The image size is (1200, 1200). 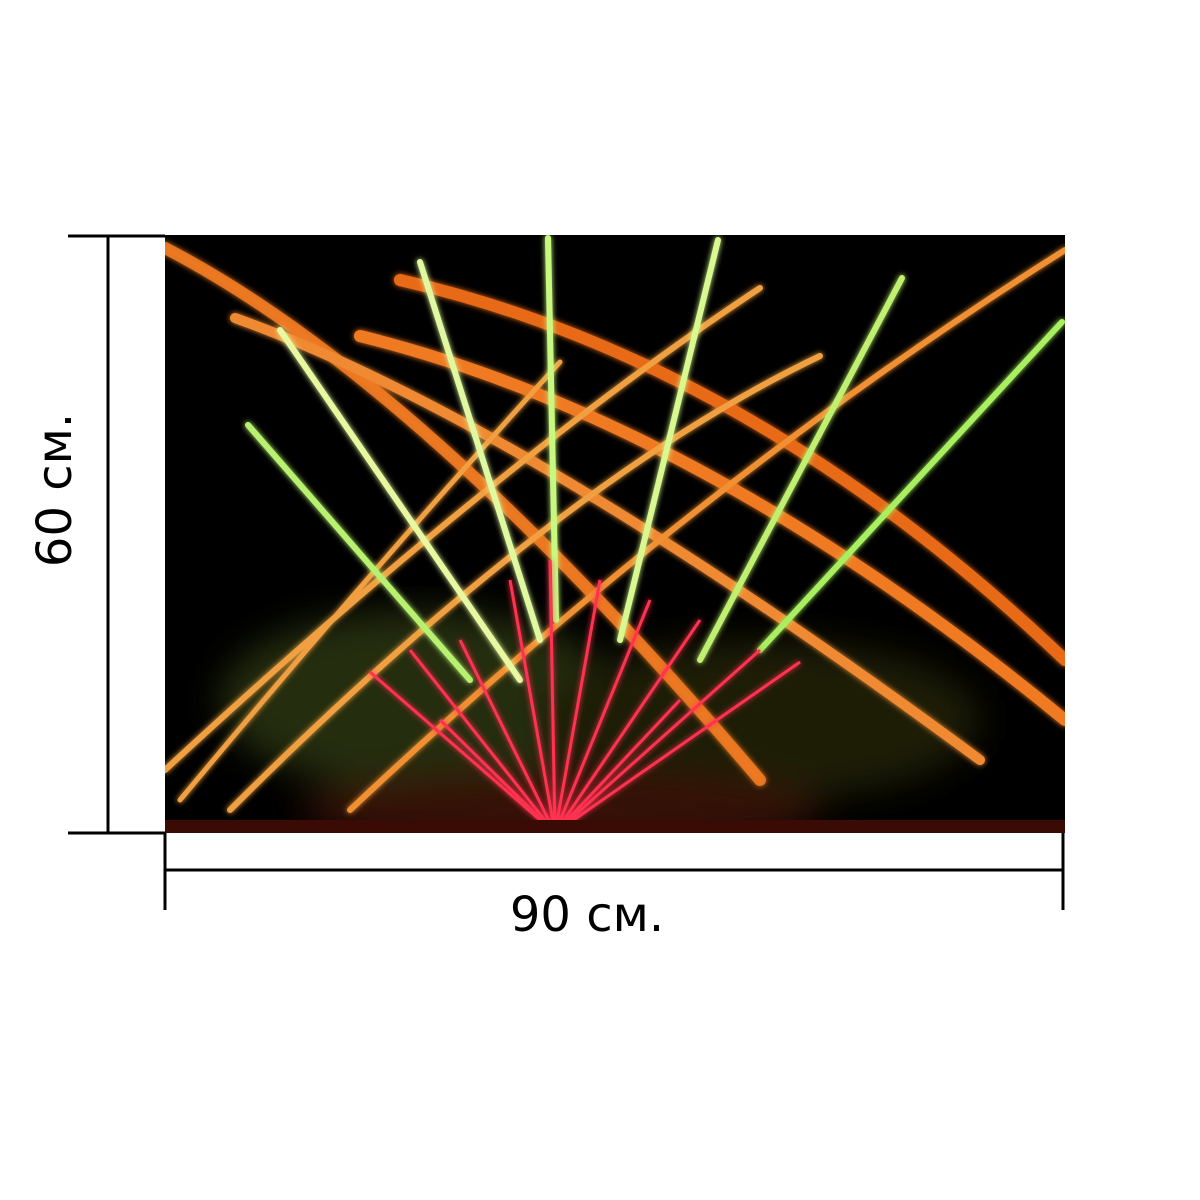 I want to click on ground, so click(x=615, y=826).